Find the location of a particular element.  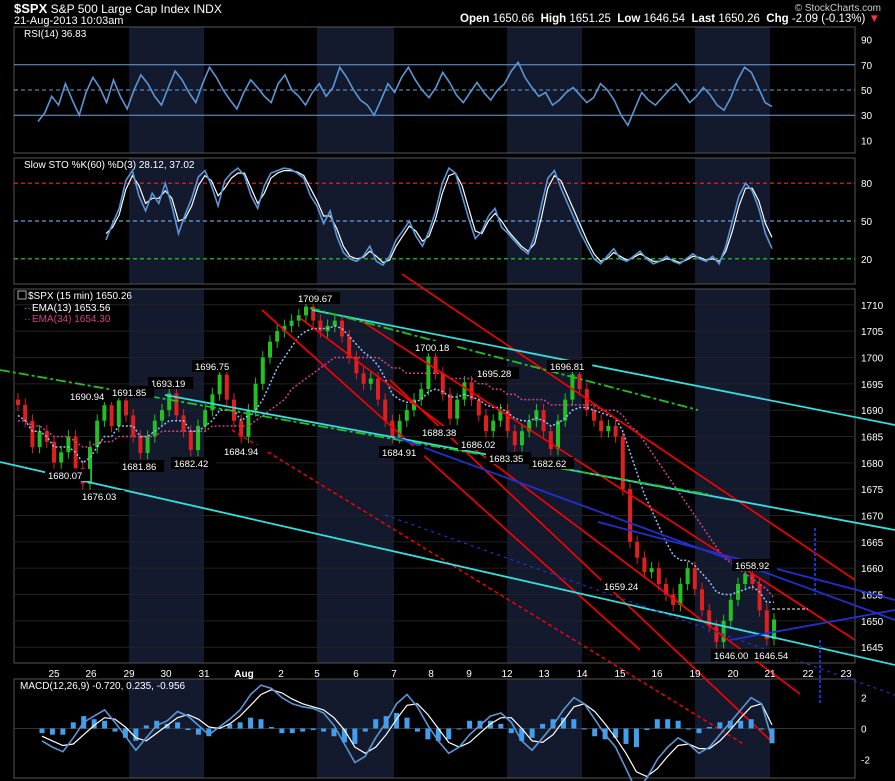

x-tick-label-2: 2 is located at coordinates (281, 674).